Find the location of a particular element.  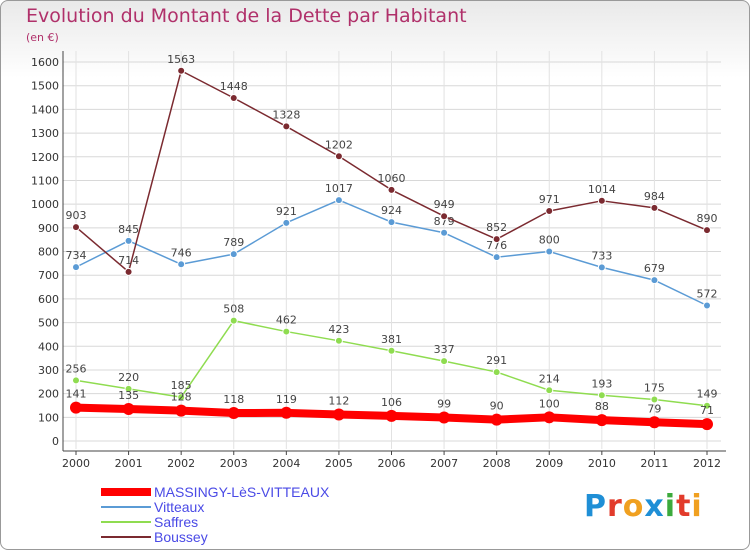

x-tick-label: 2003 is located at coordinates (234, 463).